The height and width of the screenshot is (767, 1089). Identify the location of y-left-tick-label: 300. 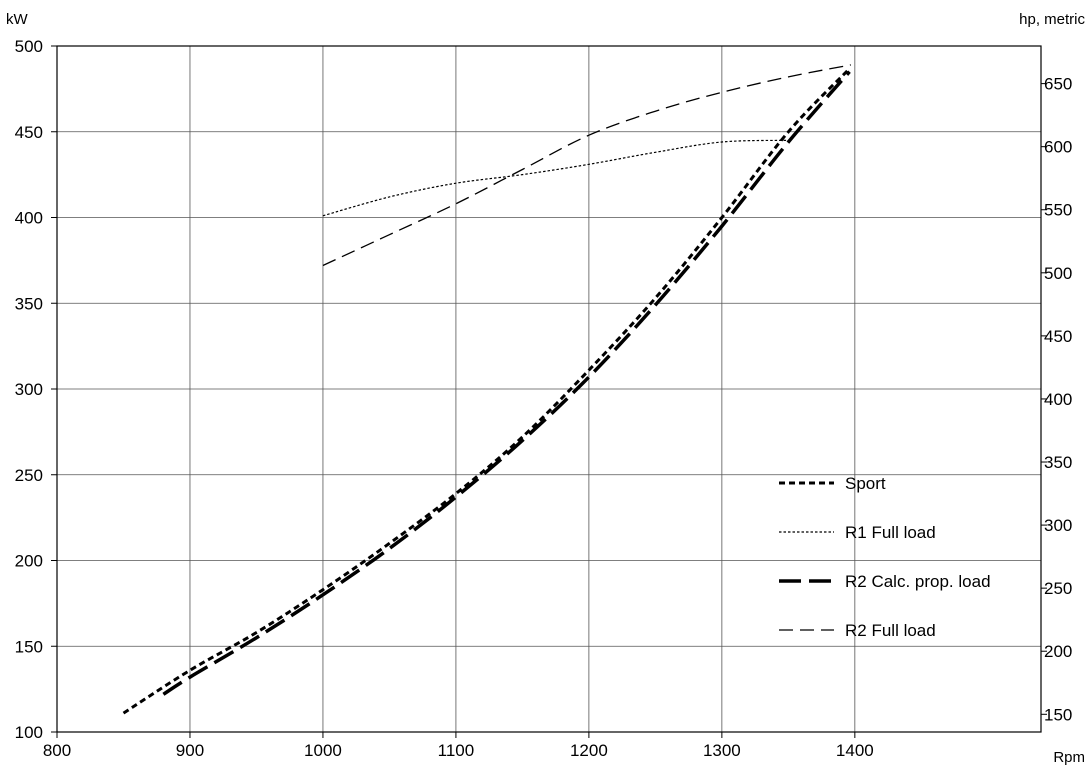
(29, 389).